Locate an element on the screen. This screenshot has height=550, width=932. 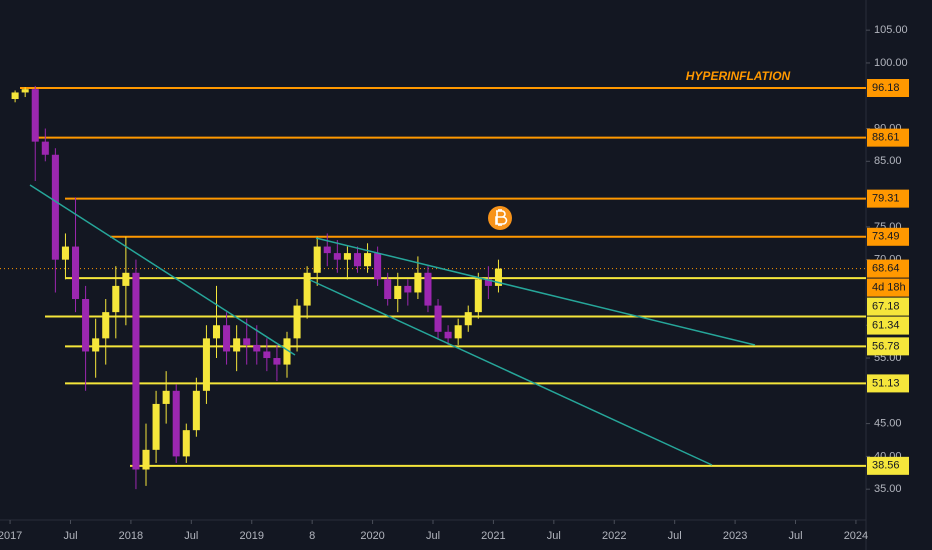
level-label: 51.13 is located at coordinates (886, 383).